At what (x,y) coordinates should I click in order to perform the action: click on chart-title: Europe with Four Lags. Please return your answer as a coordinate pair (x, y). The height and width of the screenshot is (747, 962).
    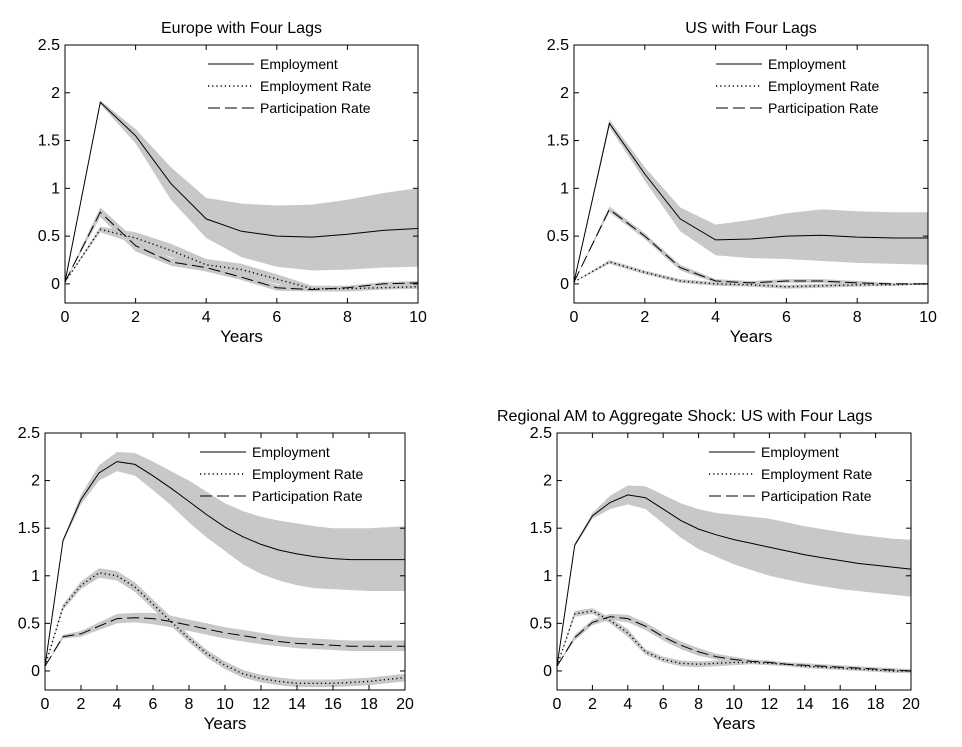
    Looking at the image, I should click on (241, 28).